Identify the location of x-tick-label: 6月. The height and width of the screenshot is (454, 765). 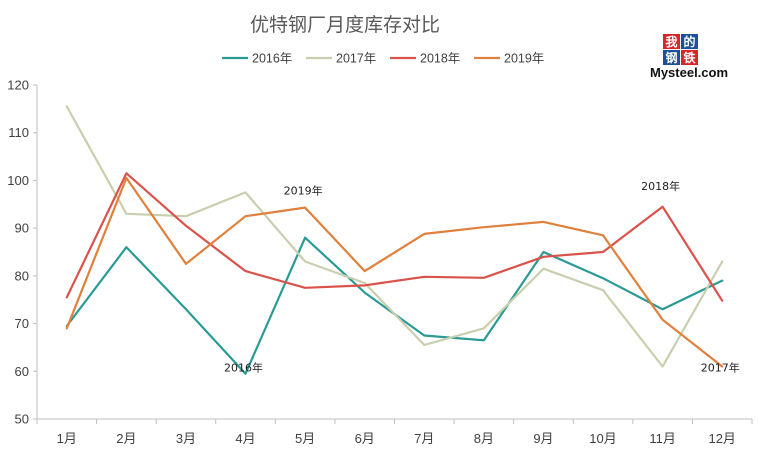
(365, 438).